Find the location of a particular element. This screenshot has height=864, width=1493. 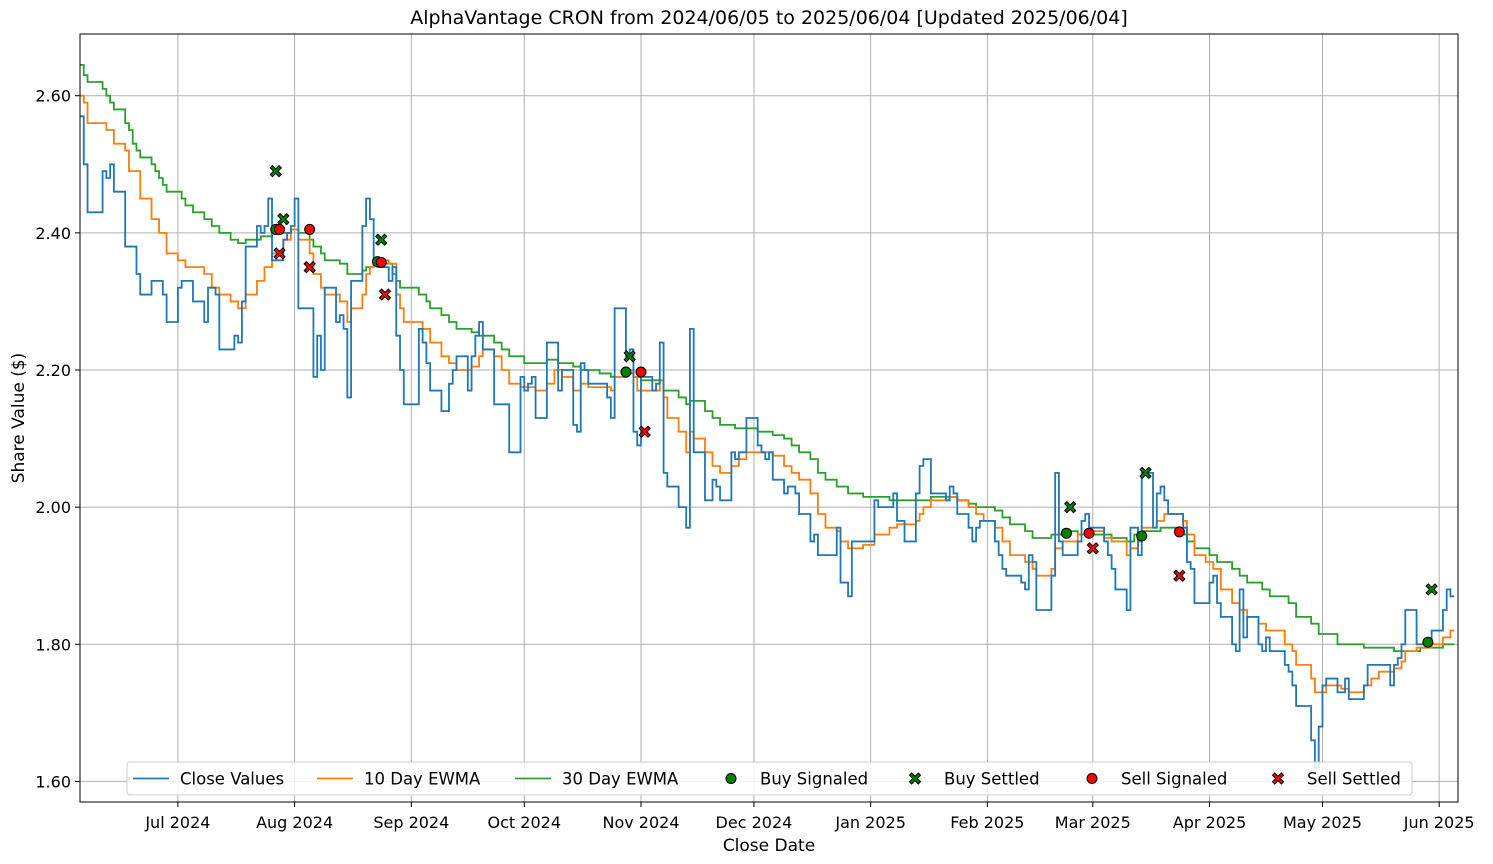

legend-frame is located at coordinates (769, 778).